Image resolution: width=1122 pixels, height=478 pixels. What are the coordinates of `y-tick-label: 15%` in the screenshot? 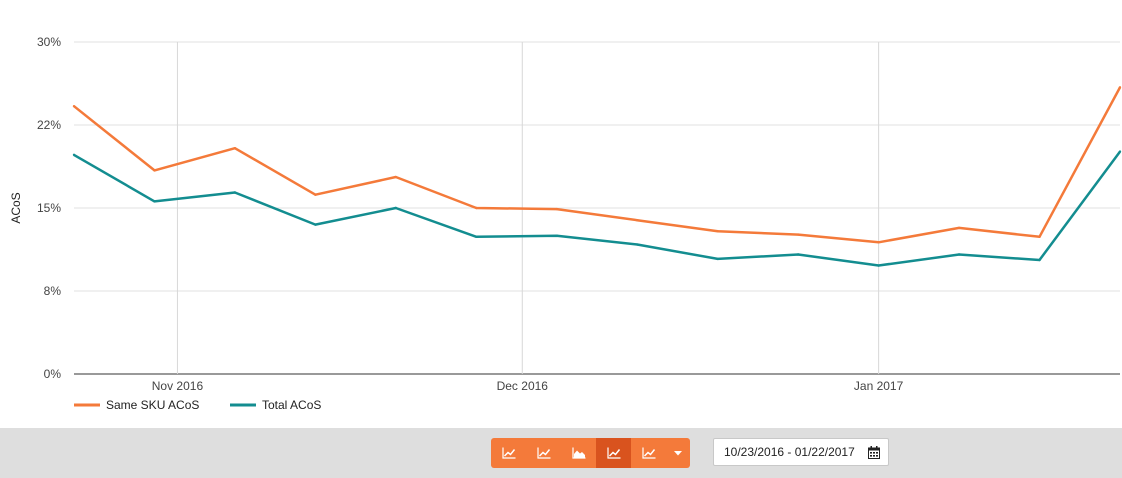 It's located at (49, 208).